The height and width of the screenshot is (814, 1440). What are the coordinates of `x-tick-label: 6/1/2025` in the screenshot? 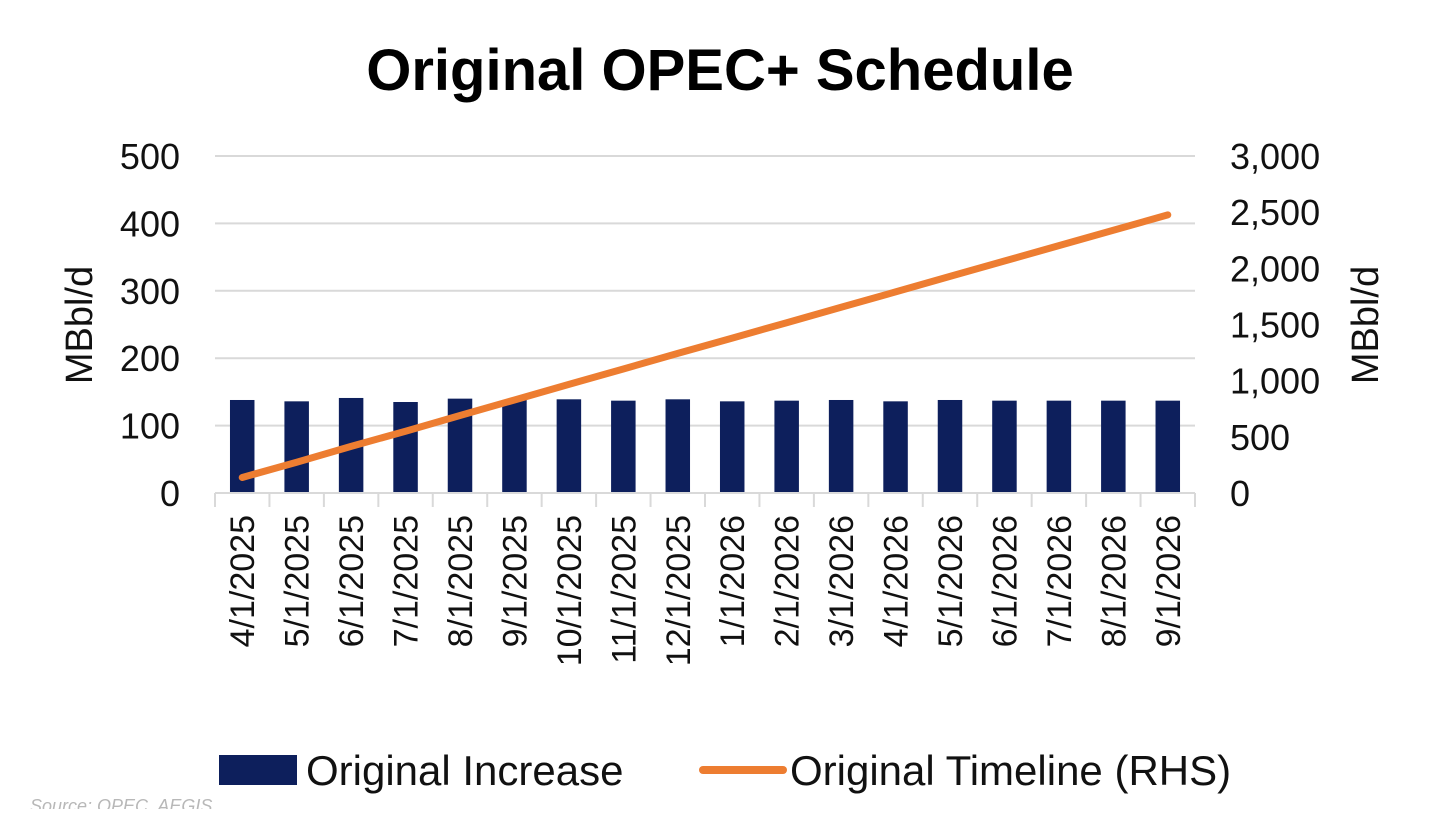 It's located at (352, 581).